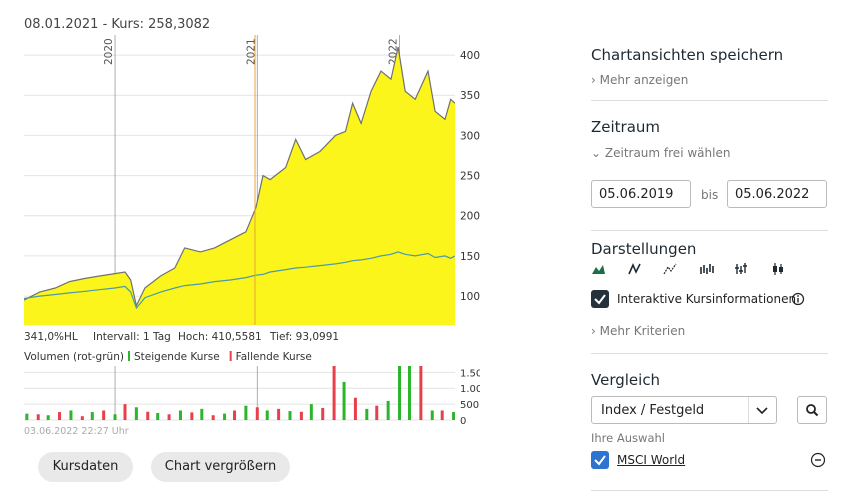 The image size is (865, 495). Describe the element at coordinates (220, 467) in the screenshot. I see `enlarge-button: Chart vergrößern` at that location.